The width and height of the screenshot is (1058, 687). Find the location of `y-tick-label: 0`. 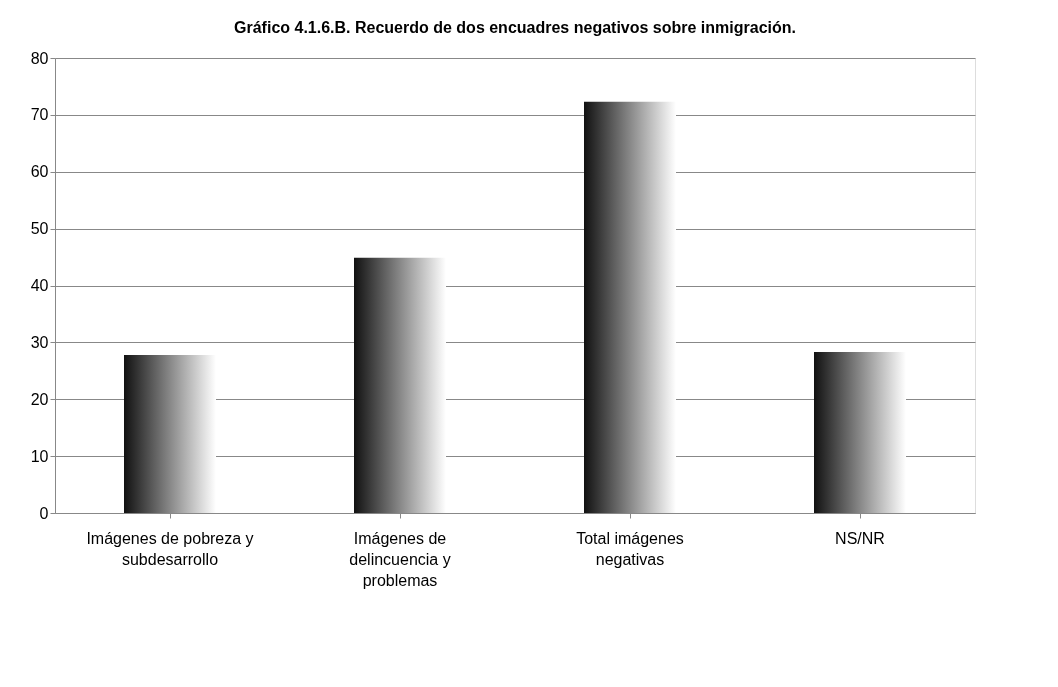

y-tick-label: 0 is located at coordinates (44, 513).